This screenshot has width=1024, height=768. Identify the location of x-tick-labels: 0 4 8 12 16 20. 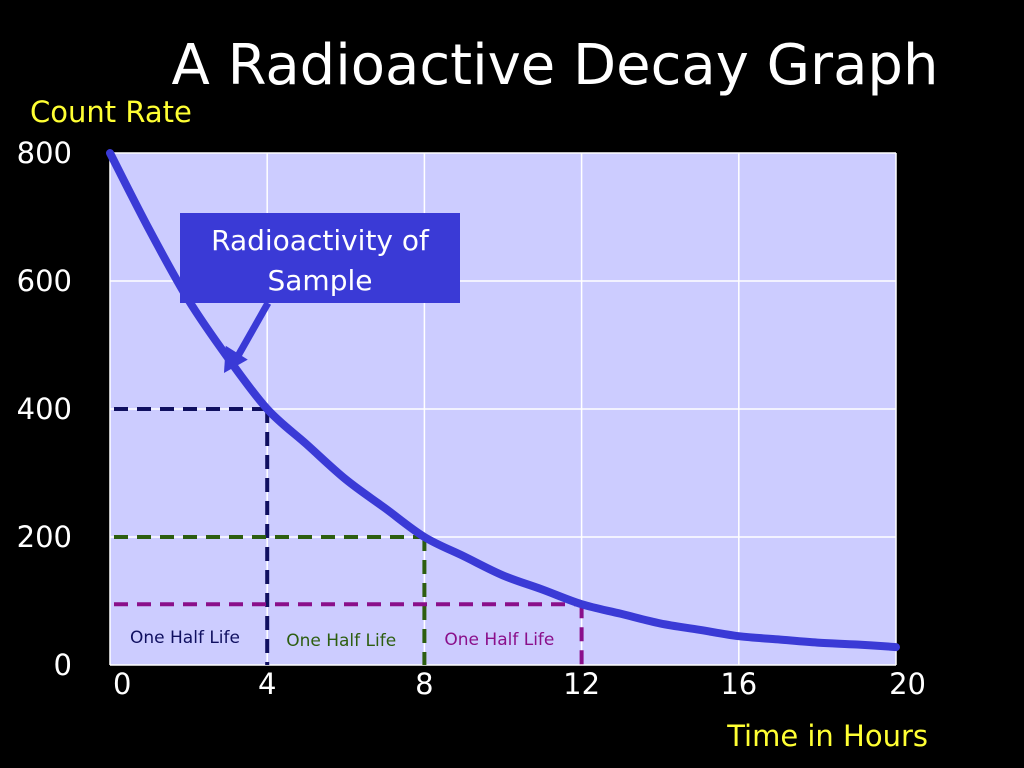
(519, 684).